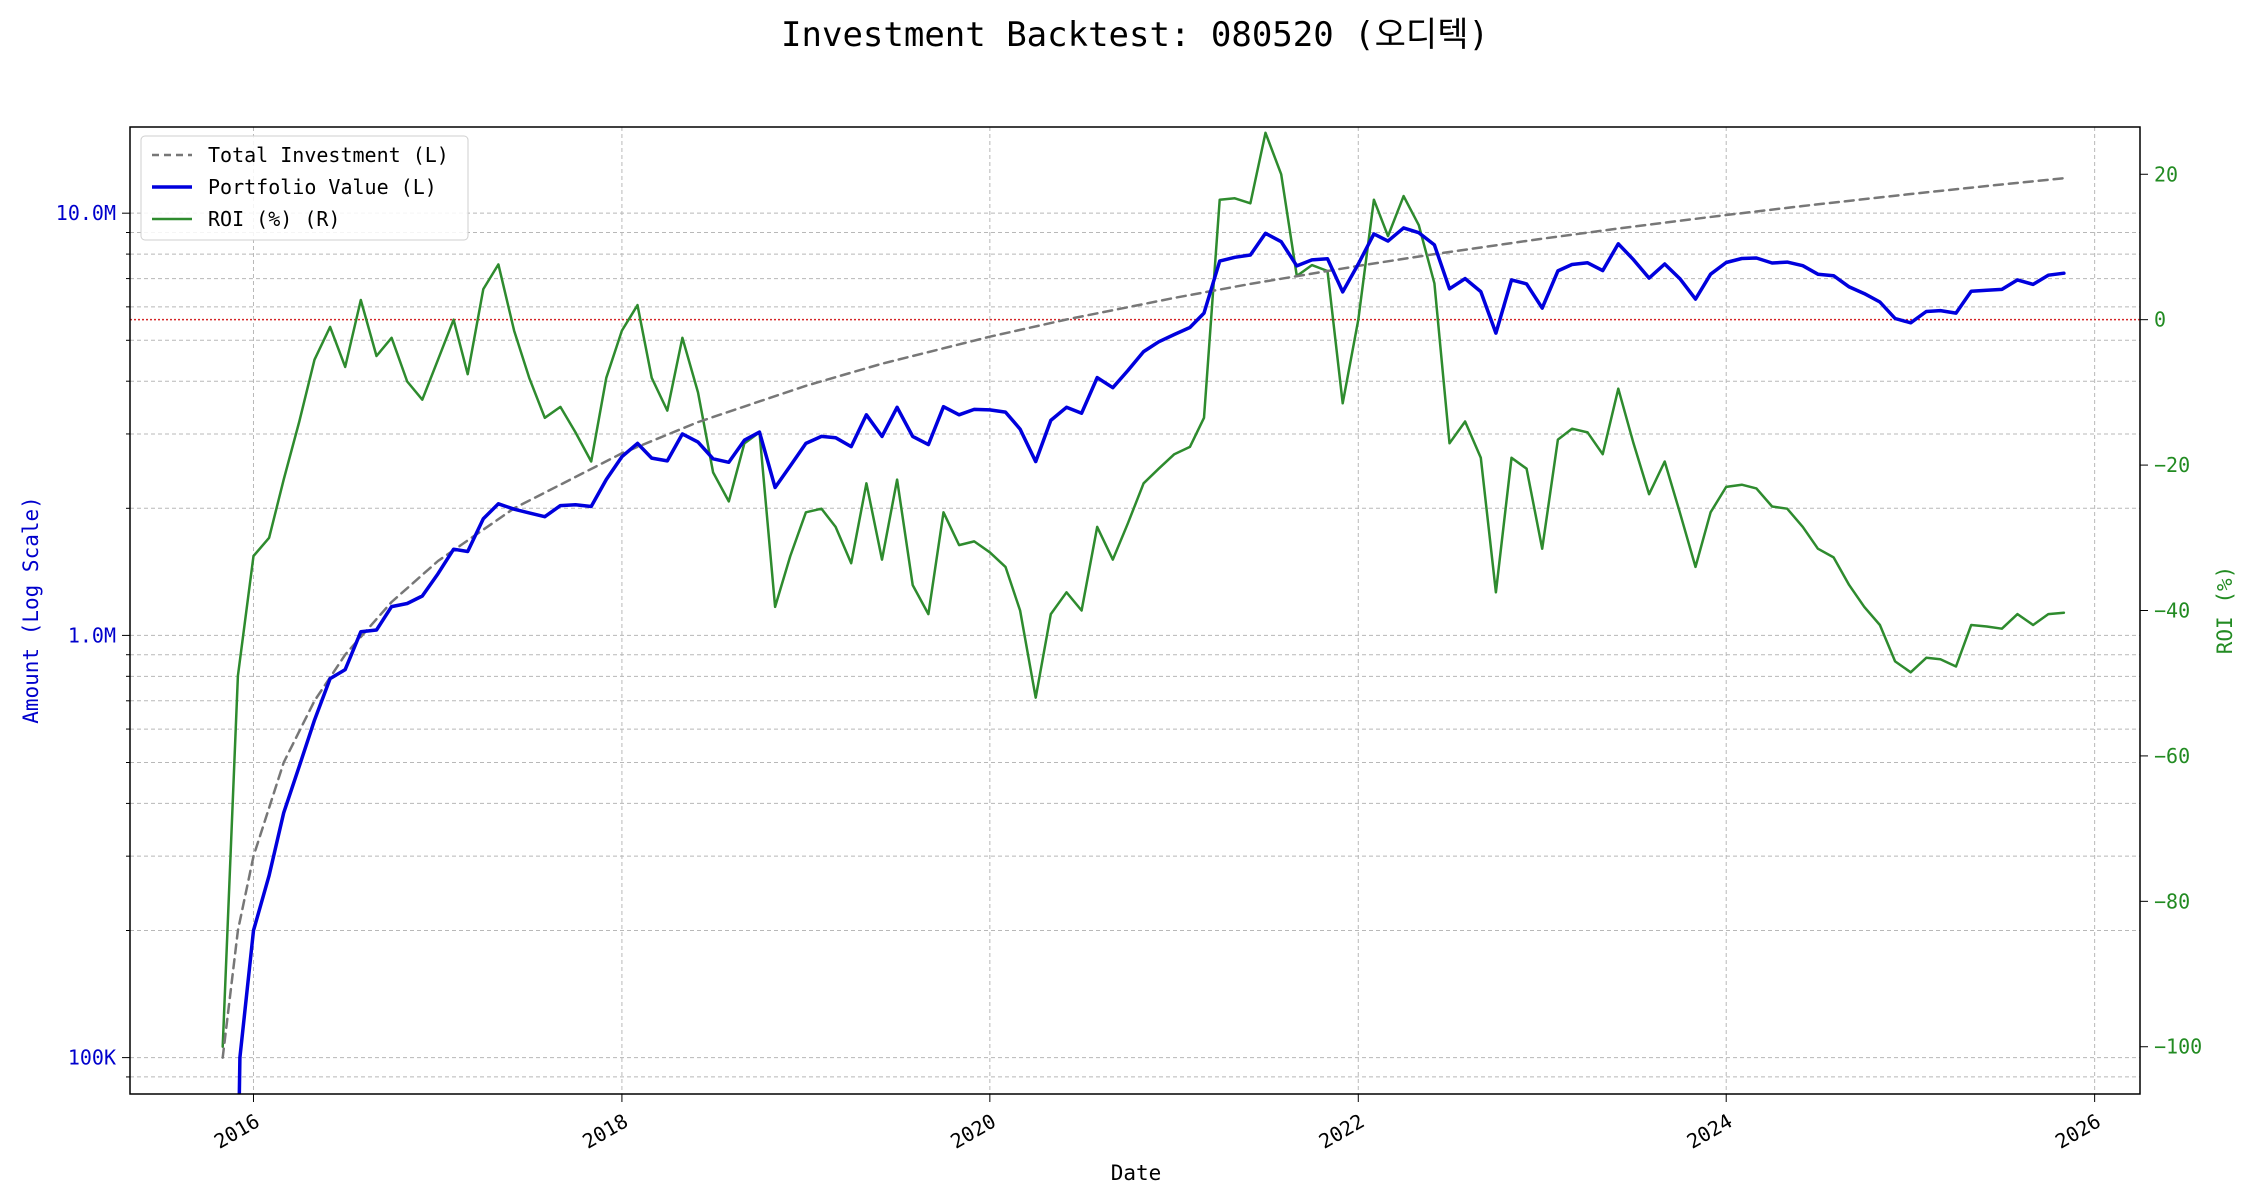 The image size is (2250, 1204). I want to click on x-tick-label: 2016, so click(237, 1131).